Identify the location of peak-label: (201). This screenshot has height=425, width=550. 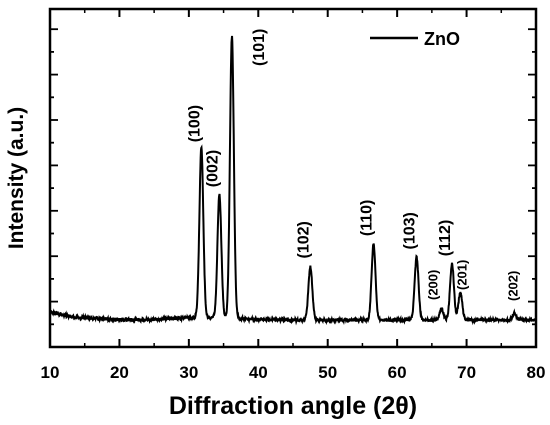
(461, 275).